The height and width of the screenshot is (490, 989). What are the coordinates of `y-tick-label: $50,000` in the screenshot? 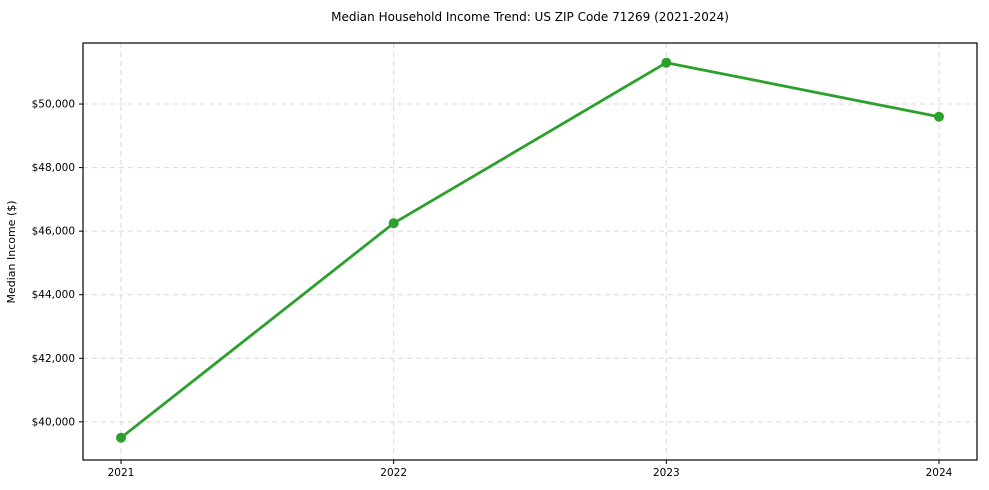 It's located at (53, 105).